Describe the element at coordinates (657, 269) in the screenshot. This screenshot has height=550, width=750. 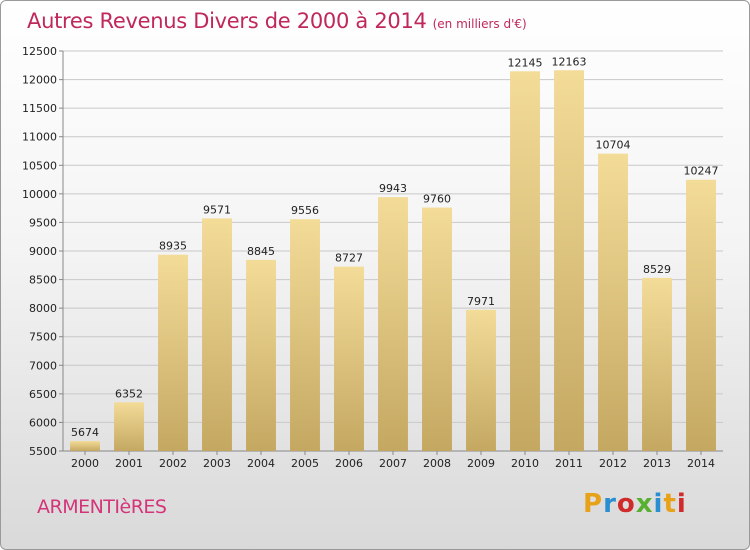
I see `bar-value-label: 8529` at that location.